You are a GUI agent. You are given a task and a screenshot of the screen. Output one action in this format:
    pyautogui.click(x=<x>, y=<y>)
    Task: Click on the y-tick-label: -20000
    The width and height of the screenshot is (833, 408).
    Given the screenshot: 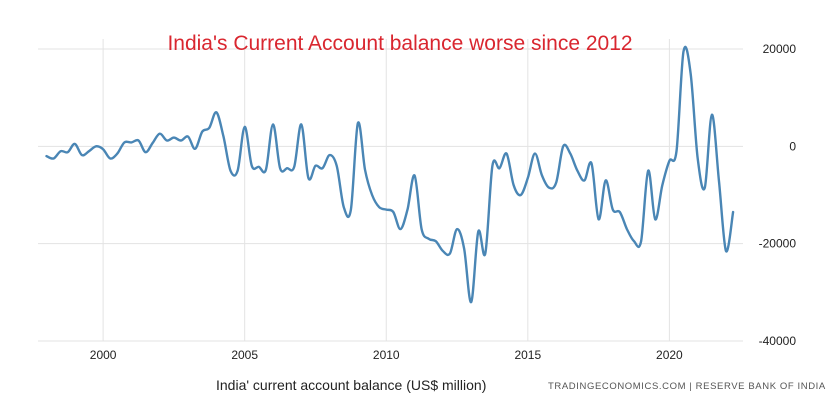 What is the action you would take?
    pyautogui.click(x=778, y=244)
    